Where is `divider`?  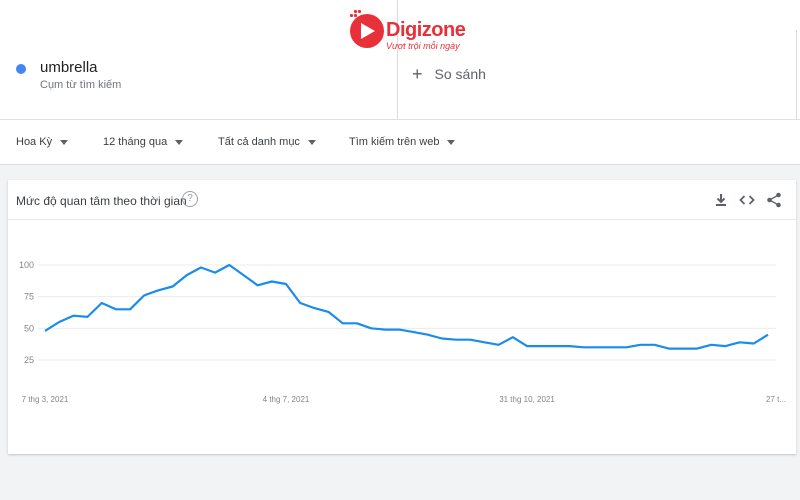 divider is located at coordinates (796, 75).